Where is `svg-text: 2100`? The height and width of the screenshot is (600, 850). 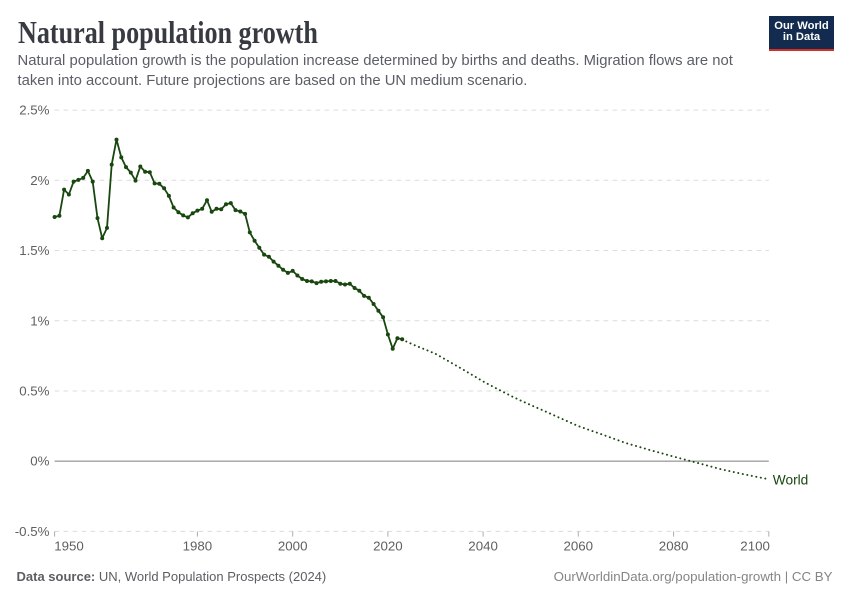
svg-text: 2100 is located at coordinates (755, 546).